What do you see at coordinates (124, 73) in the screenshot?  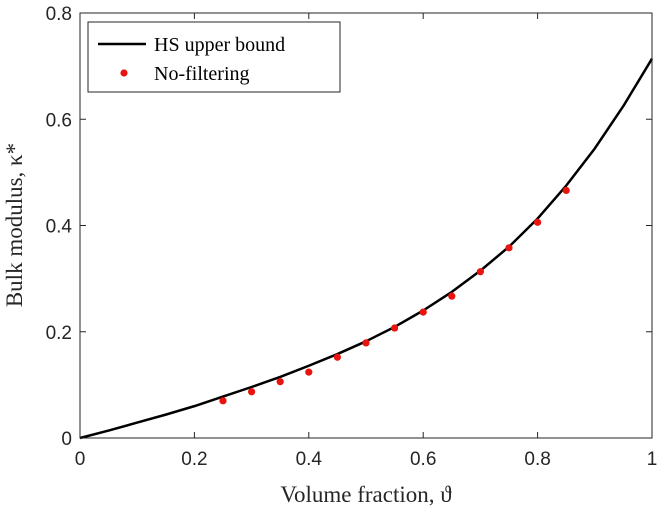 I see `legend-marker-swatch` at bounding box center [124, 73].